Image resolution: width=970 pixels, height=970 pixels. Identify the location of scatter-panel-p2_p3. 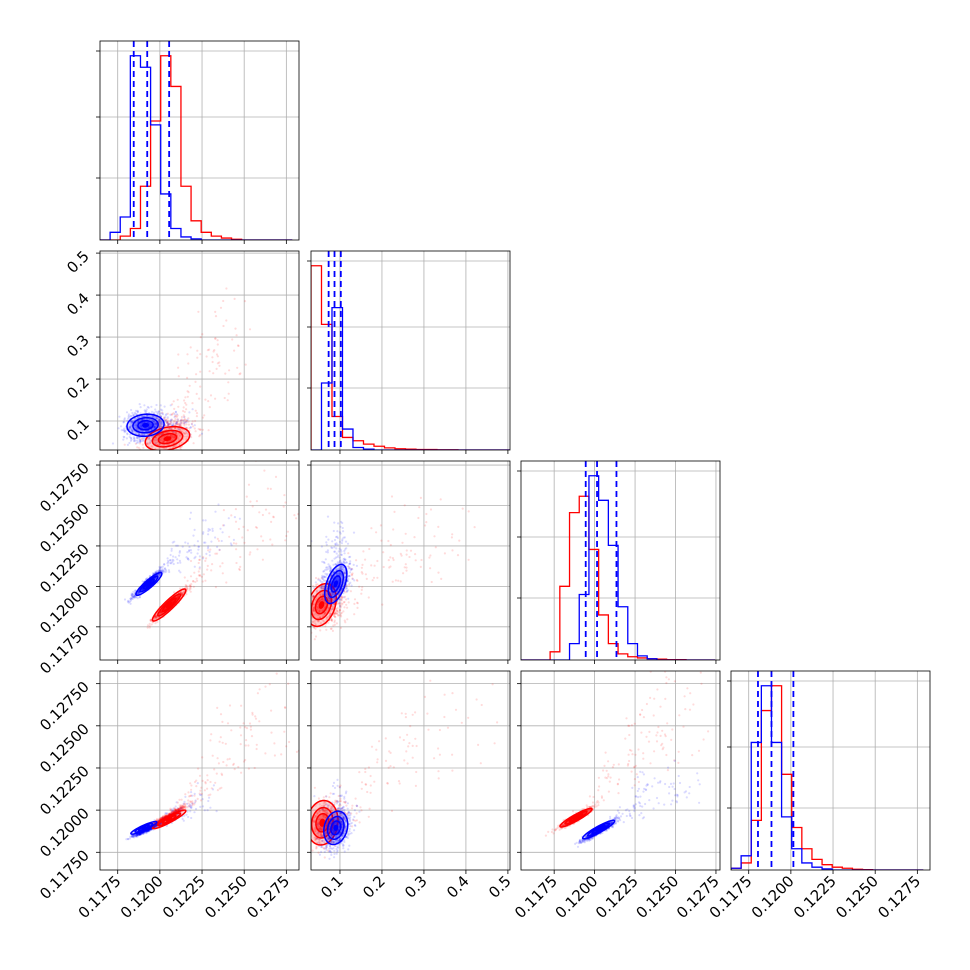
(409, 562).